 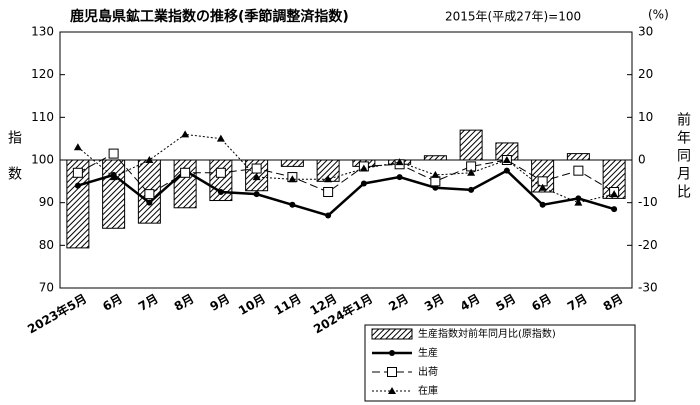 What do you see at coordinates (428, 390) in the screenshot?
I see `legend-label: 在庫` at bounding box center [428, 390].